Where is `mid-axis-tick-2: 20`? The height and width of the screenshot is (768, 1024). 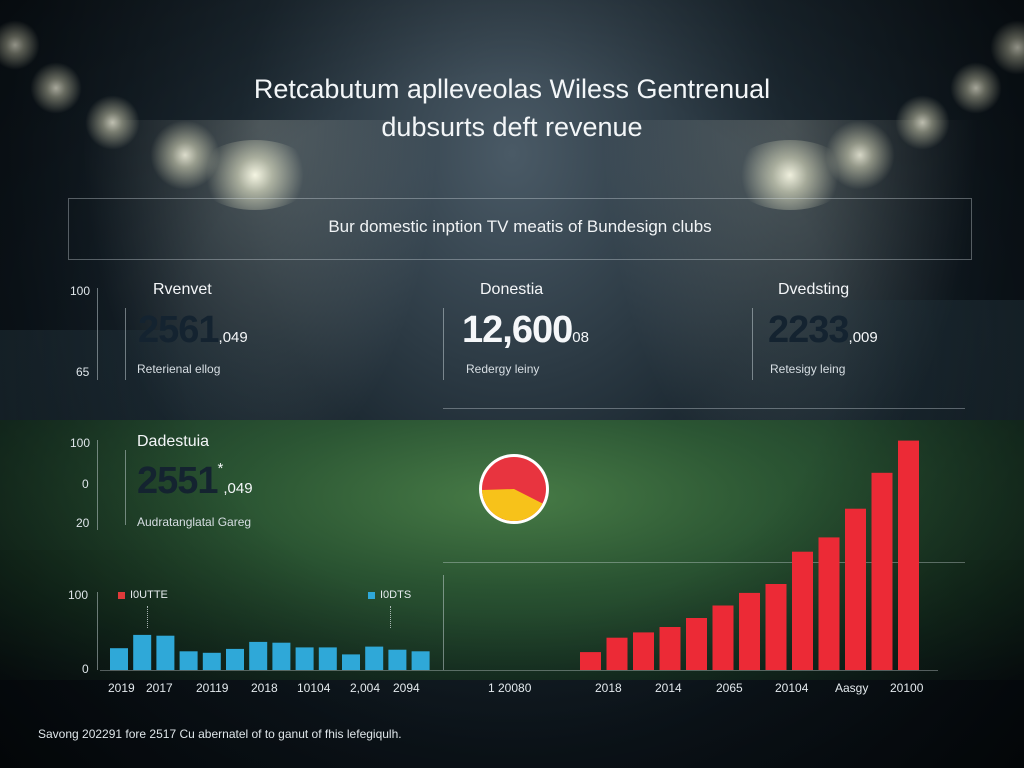 mid-axis-tick-2: 20 is located at coordinates (83, 523).